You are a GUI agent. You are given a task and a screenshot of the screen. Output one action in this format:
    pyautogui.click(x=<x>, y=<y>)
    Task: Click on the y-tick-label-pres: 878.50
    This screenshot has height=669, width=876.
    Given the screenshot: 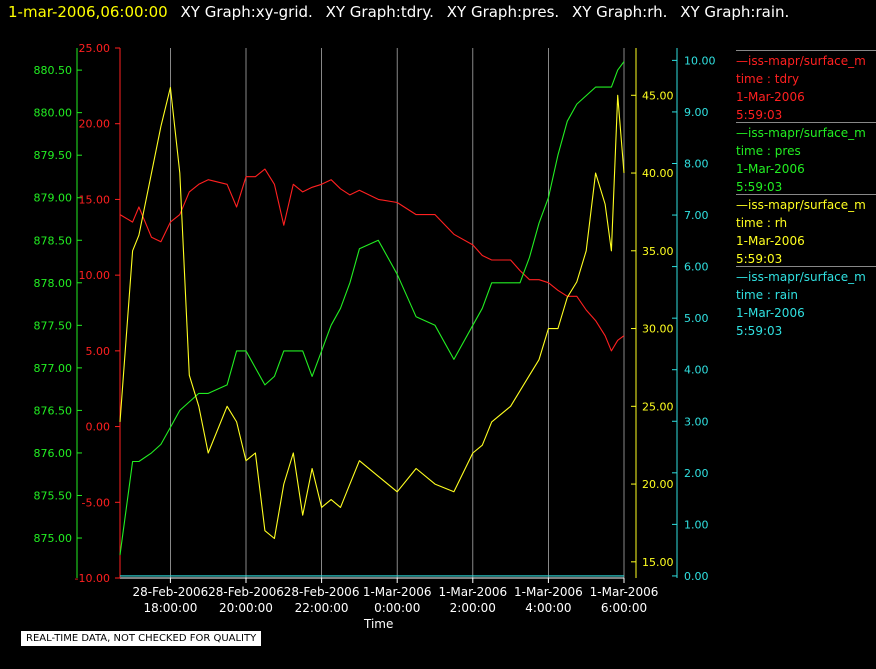 What is the action you would take?
    pyautogui.click(x=53, y=240)
    